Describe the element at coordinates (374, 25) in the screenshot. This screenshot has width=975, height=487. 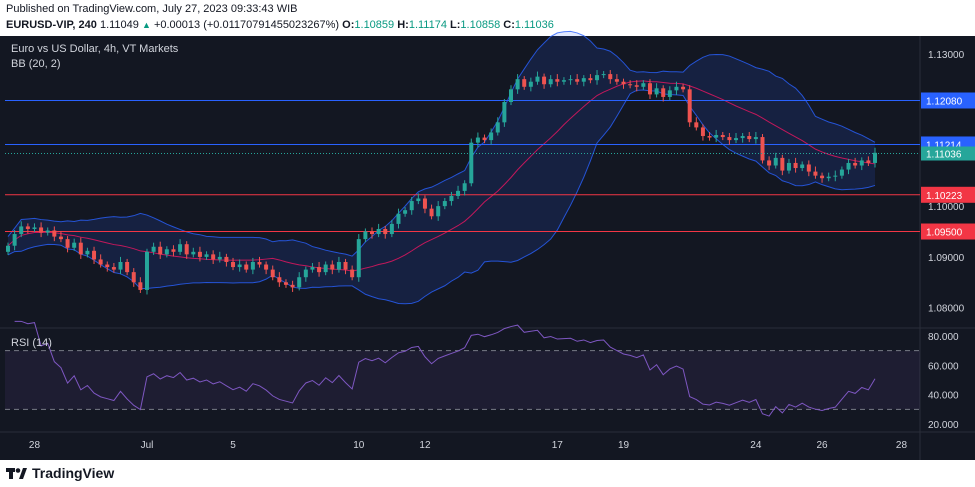
I see `open-value: 1.10859` at that location.